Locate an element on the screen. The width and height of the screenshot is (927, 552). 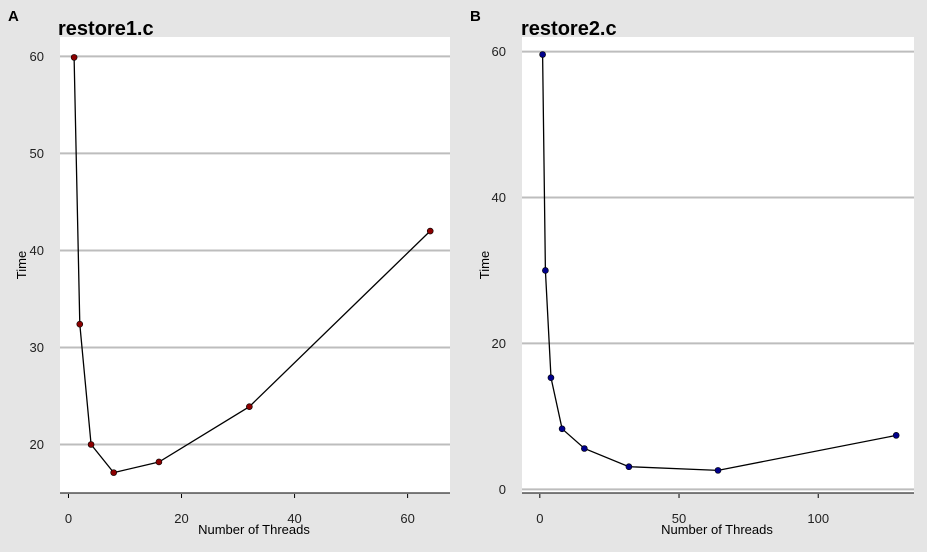
x-tick-label: 60 is located at coordinates (407, 518).